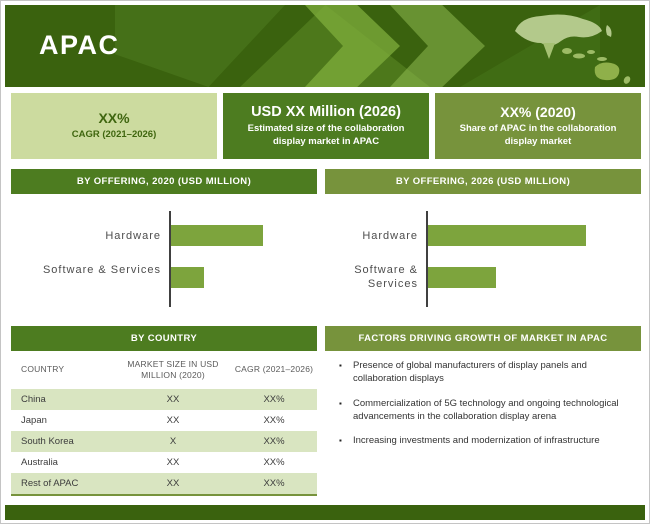 The height and width of the screenshot is (524, 650). I want to click on table-row-china: China XX XX%, so click(164, 399).